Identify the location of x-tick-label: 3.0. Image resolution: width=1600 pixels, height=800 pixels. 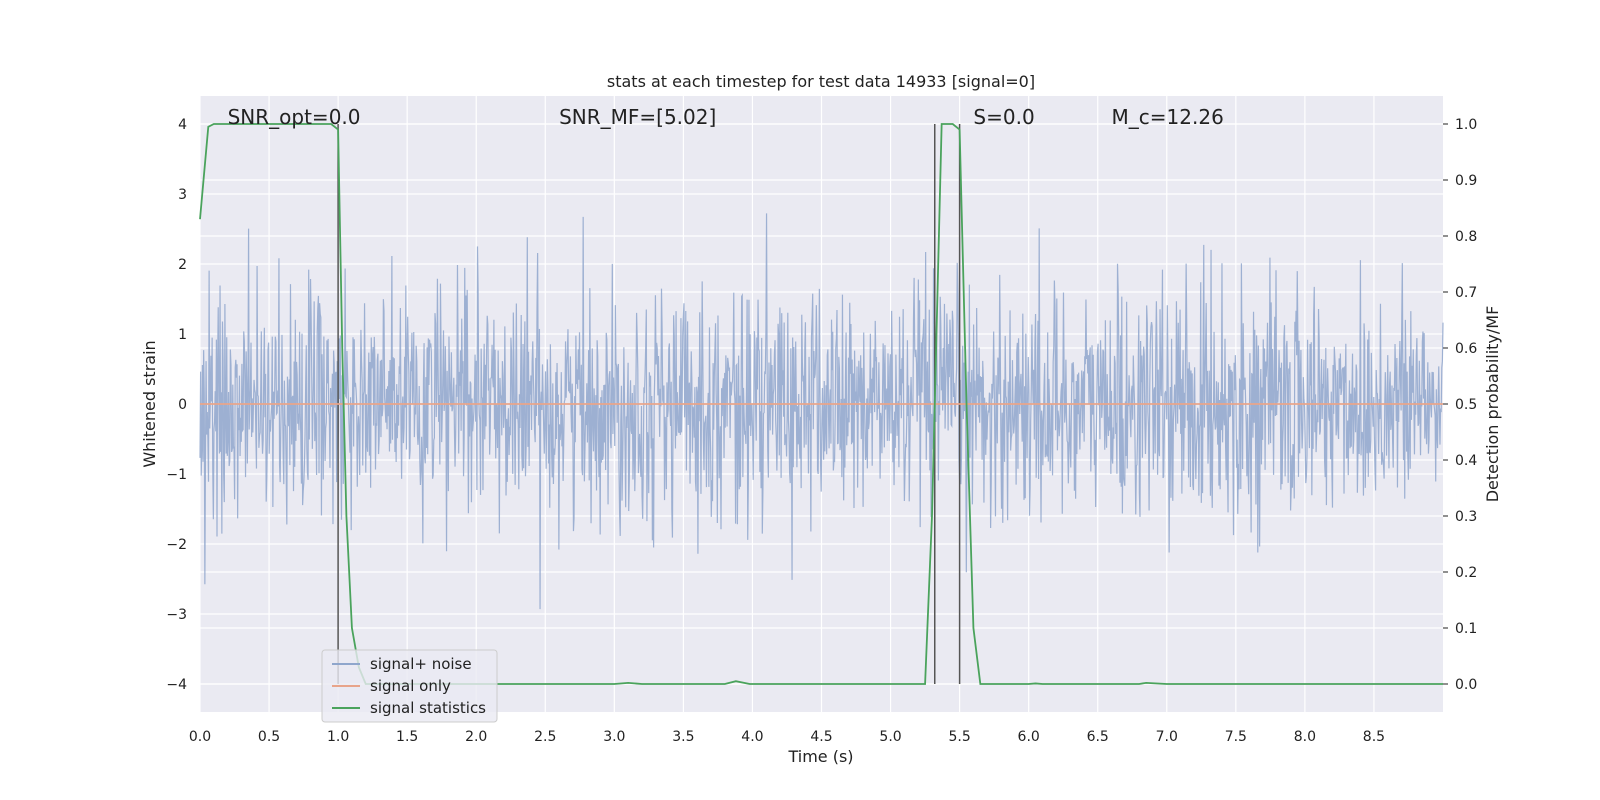
(614, 737).